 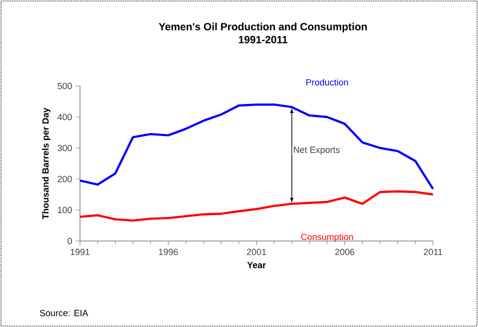 What do you see at coordinates (65, 148) in the screenshot?
I see `y-tick-label: 300` at bounding box center [65, 148].